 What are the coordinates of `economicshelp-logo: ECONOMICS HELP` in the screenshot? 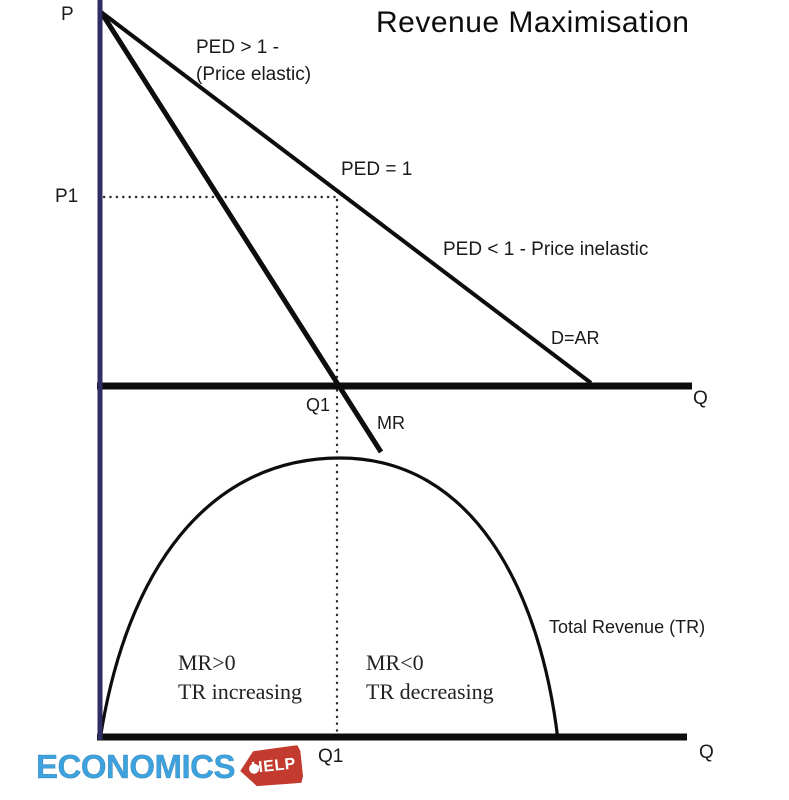 It's located at (169, 767).